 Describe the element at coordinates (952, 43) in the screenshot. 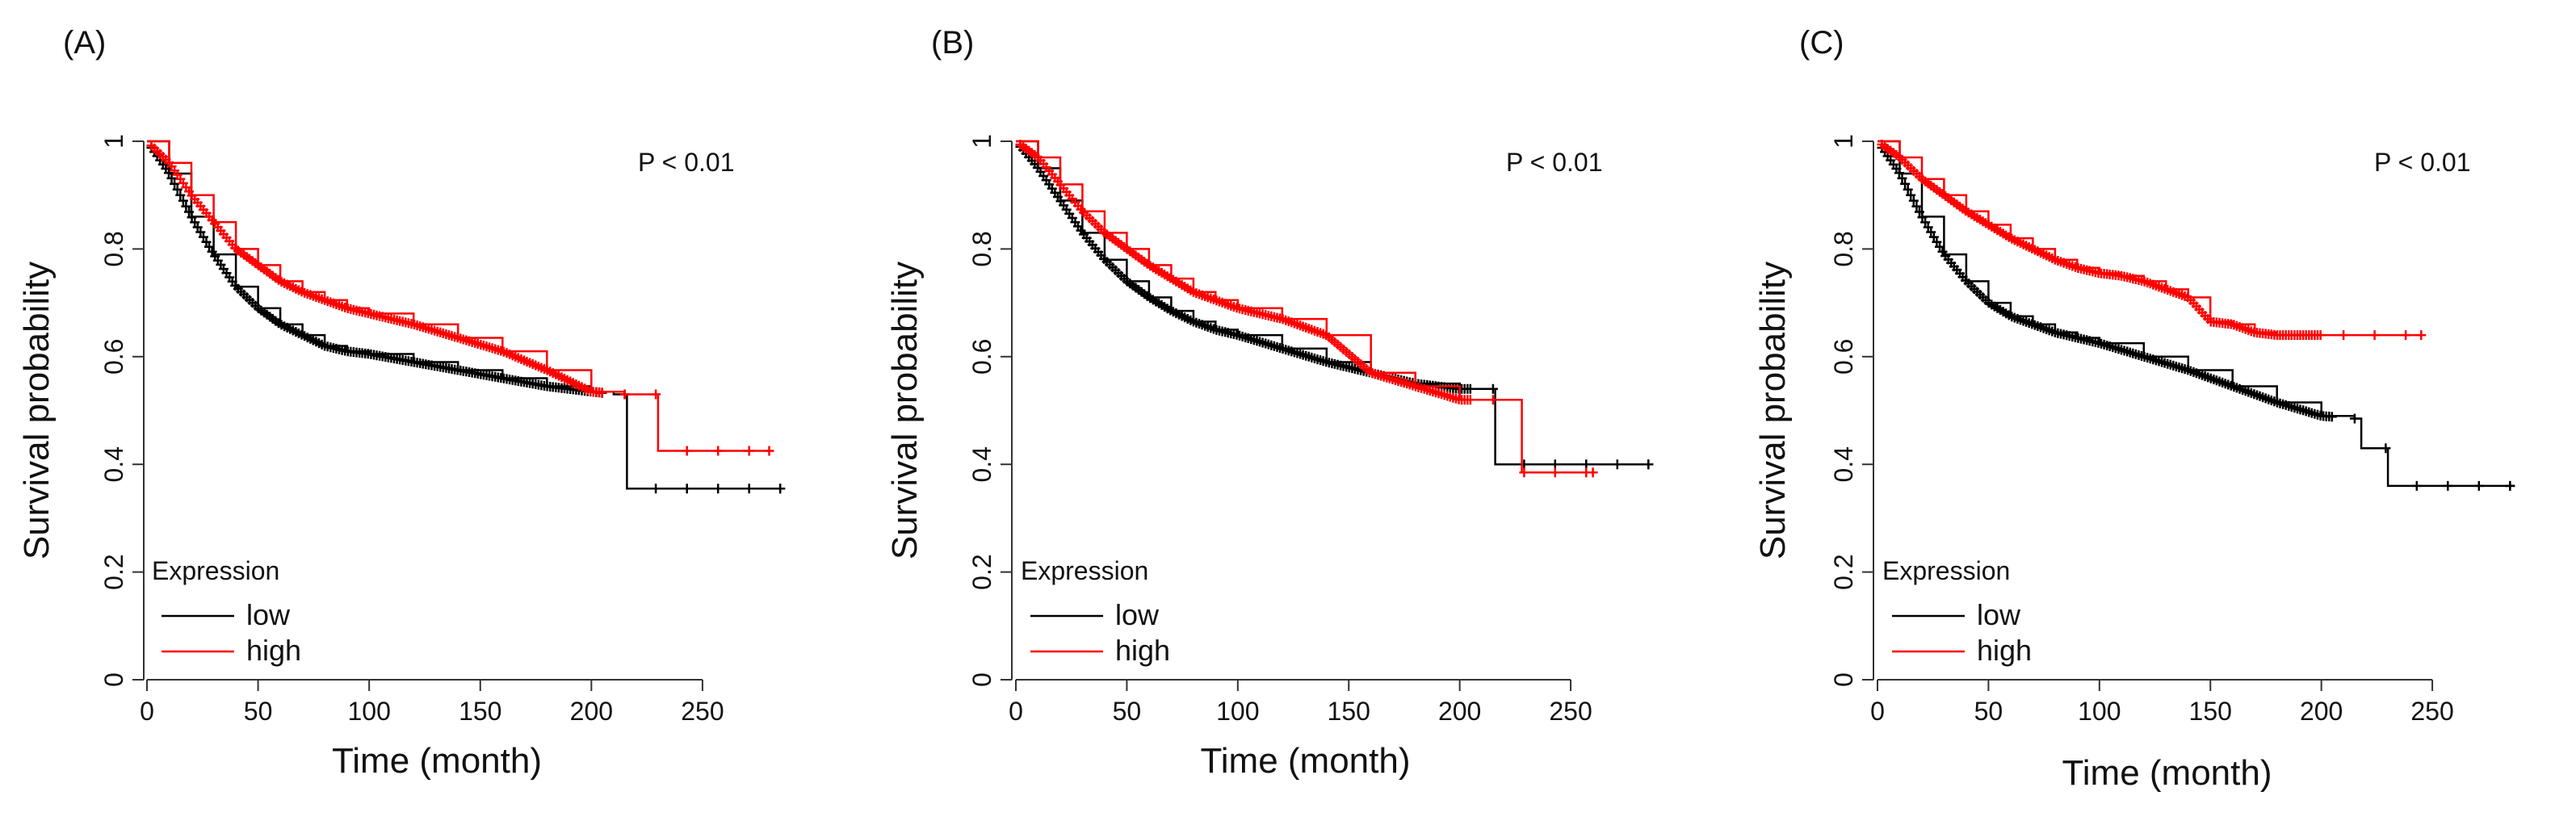

I see `panel-label: (B)` at that location.